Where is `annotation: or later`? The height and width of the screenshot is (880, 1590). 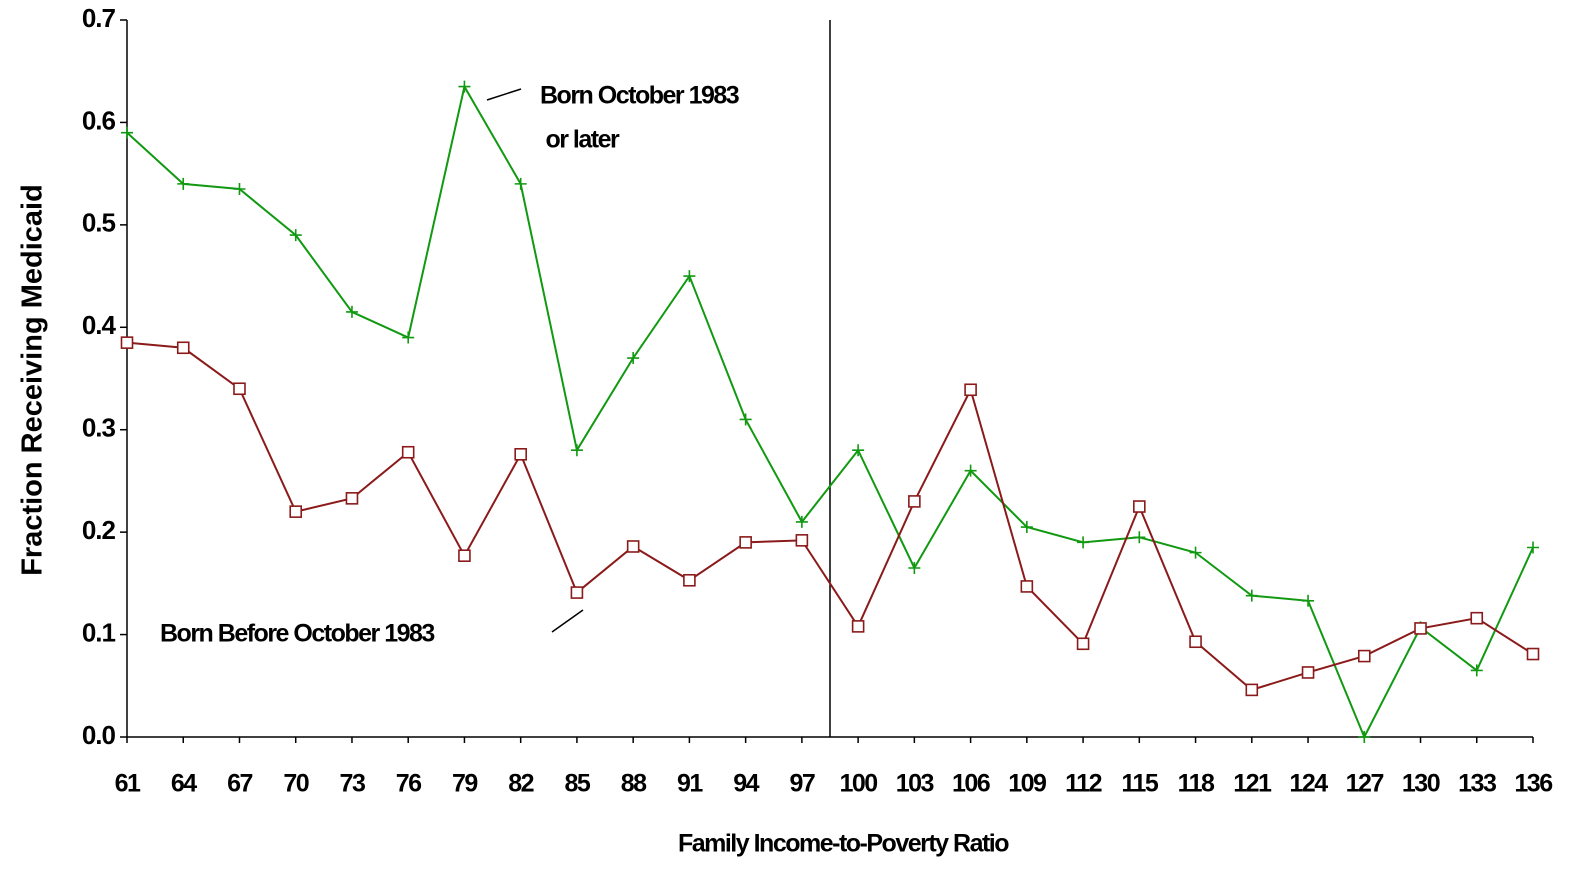 annotation: or later is located at coordinates (580, 140).